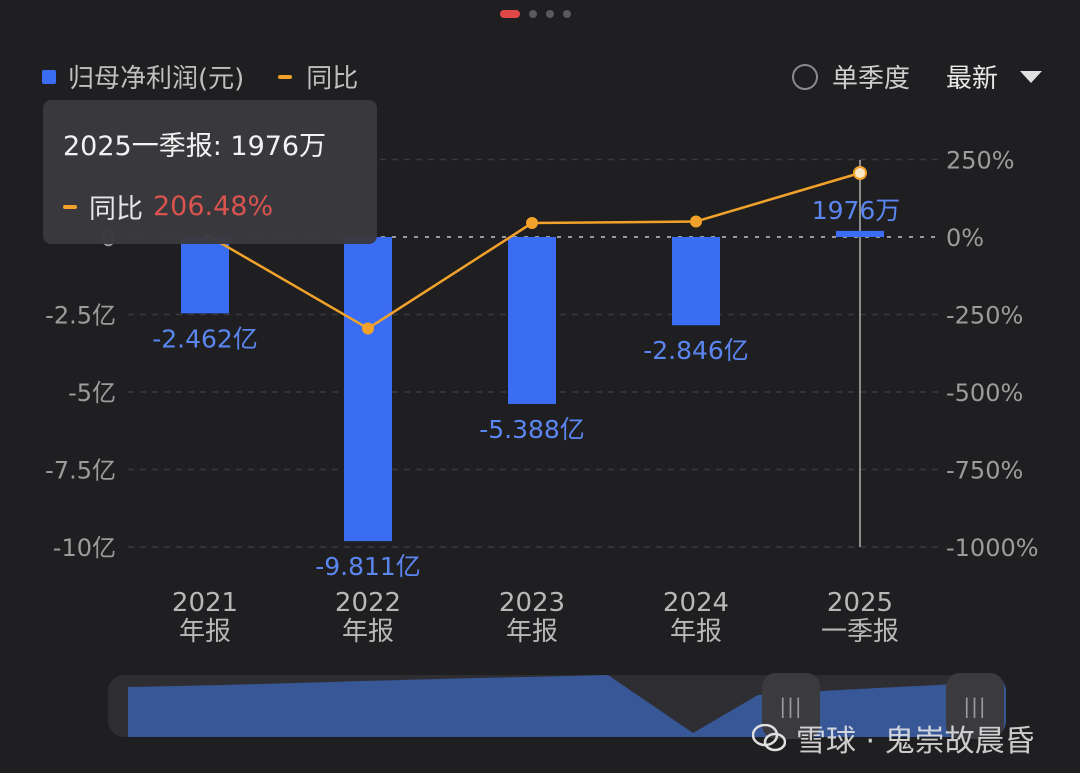 The height and width of the screenshot is (773, 1080). Describe the element at coordinates (70, 206) in the screenshot. I see `tooltip-line-icon` at that location.